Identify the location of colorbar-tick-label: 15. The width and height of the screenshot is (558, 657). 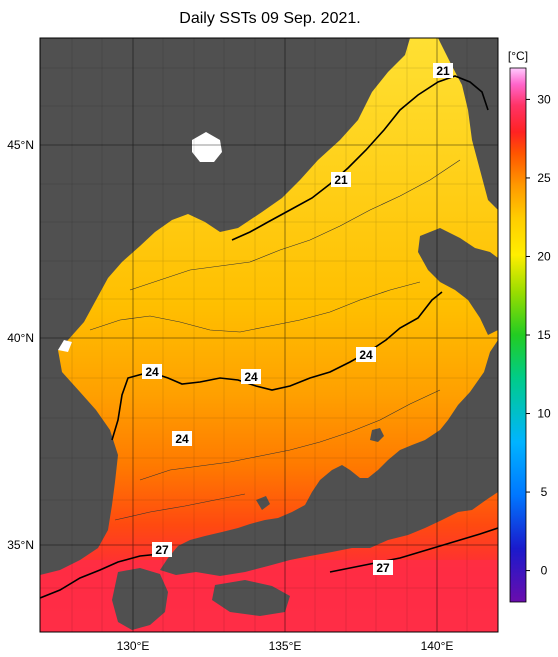
(544, 335).